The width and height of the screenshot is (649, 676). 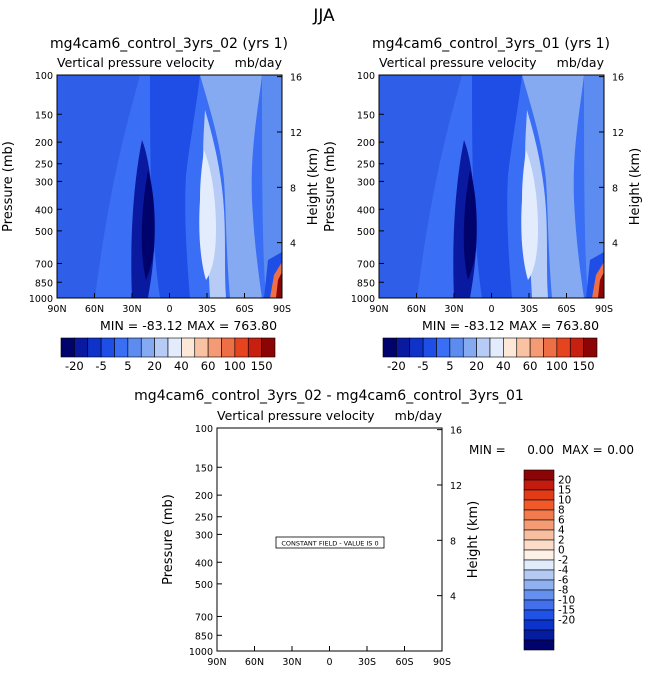 What do you see at coordinates (416, 309) in the screenshot?
I see `panel2-xtick-label: 60N` at bounding box center [416, 309].